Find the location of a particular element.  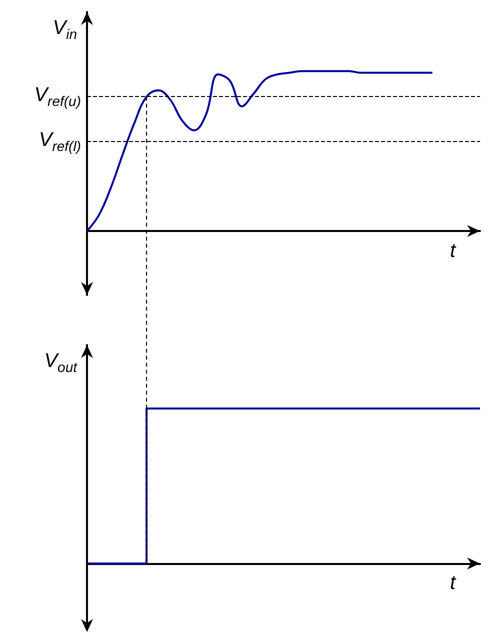

y-axis-title: V$_{in}$ is located at coordinates (64, 29).